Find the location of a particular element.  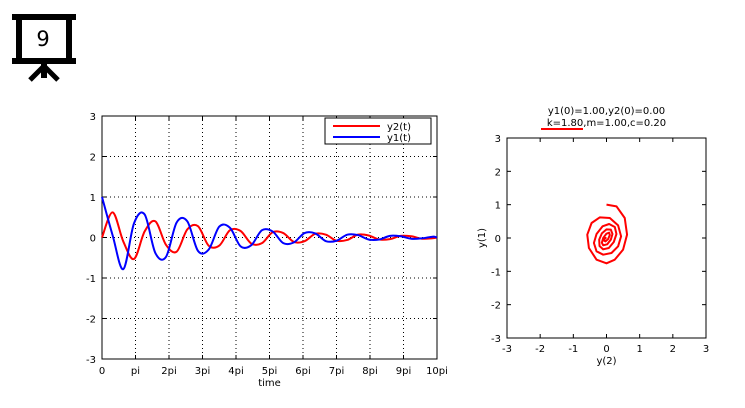

projector-screen-icon is located at coordinates (44, 48).